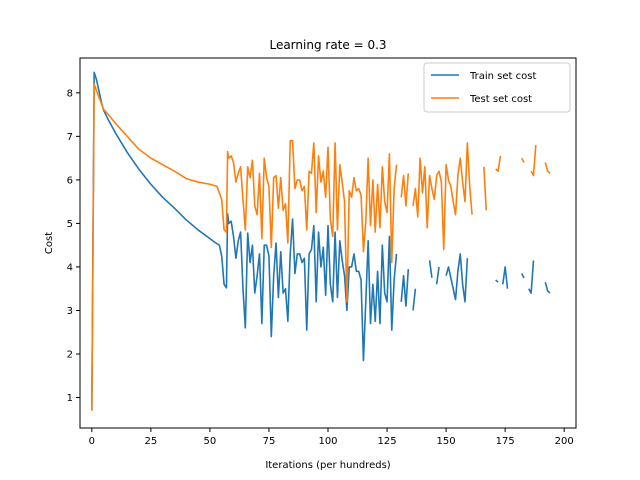  I want to click on y-tick-label: 8, so click(70, 93).